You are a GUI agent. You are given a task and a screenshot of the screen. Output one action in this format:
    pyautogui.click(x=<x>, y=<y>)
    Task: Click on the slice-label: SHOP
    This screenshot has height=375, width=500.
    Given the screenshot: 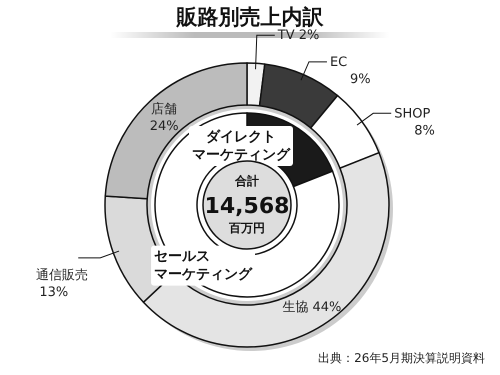 What is the action you would take?
    pyautogui.click(x=412, y=113)
    